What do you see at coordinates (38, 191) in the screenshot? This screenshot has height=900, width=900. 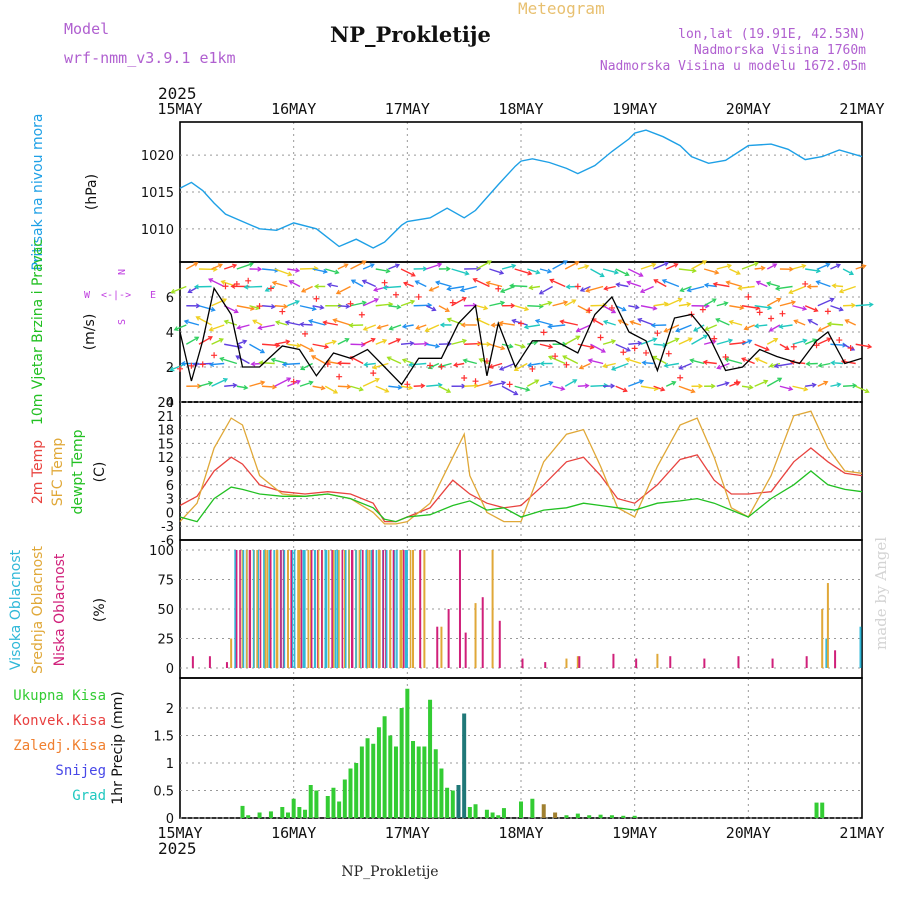 I see `pressure-ylabel: Pritisak na nivou mora` at bounding box center [38, 191].